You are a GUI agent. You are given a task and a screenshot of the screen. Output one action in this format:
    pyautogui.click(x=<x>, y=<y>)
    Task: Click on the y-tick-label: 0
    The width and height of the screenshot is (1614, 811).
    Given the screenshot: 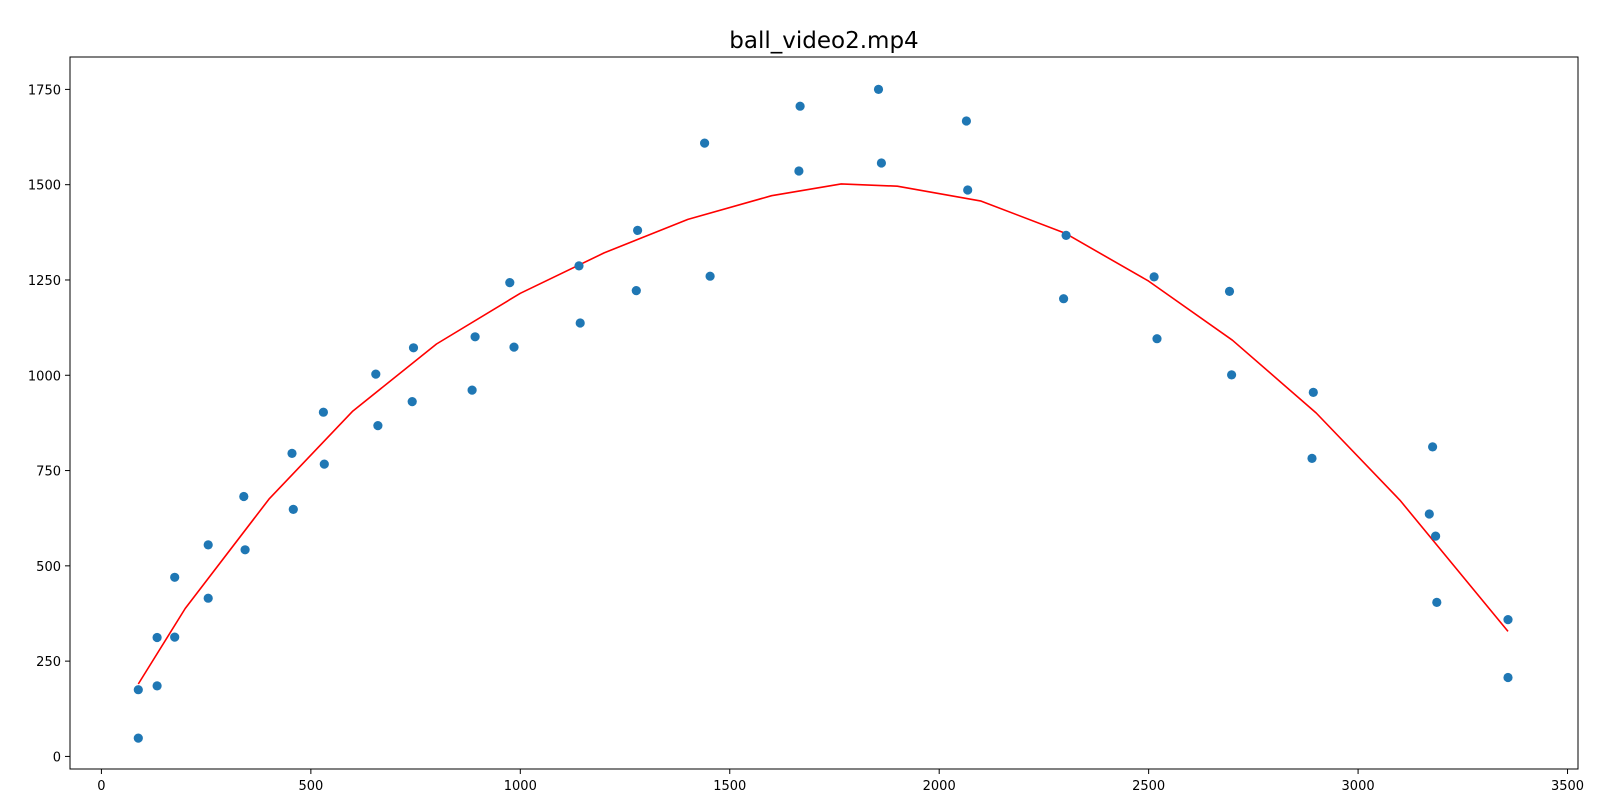 What is the action you would take?
    pyautogui.click(x=57, y=757)
    